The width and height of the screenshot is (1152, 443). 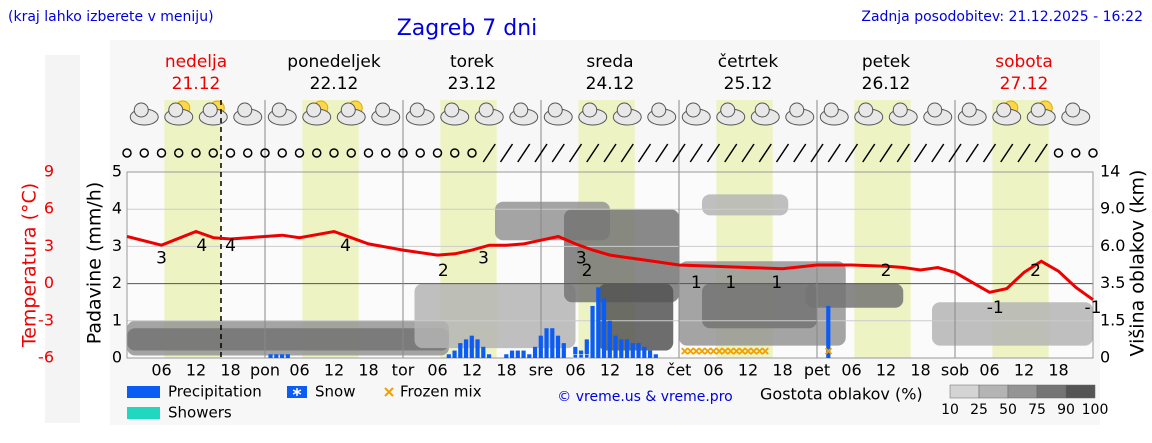 I want to click on menu-note: (kraj lahko izberete v meniju), so click(x=111, y=17).